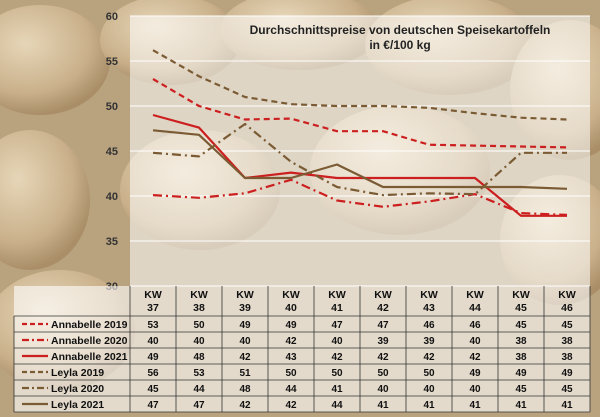  I want to click on x-tick-label: 38, so click(199, 308).